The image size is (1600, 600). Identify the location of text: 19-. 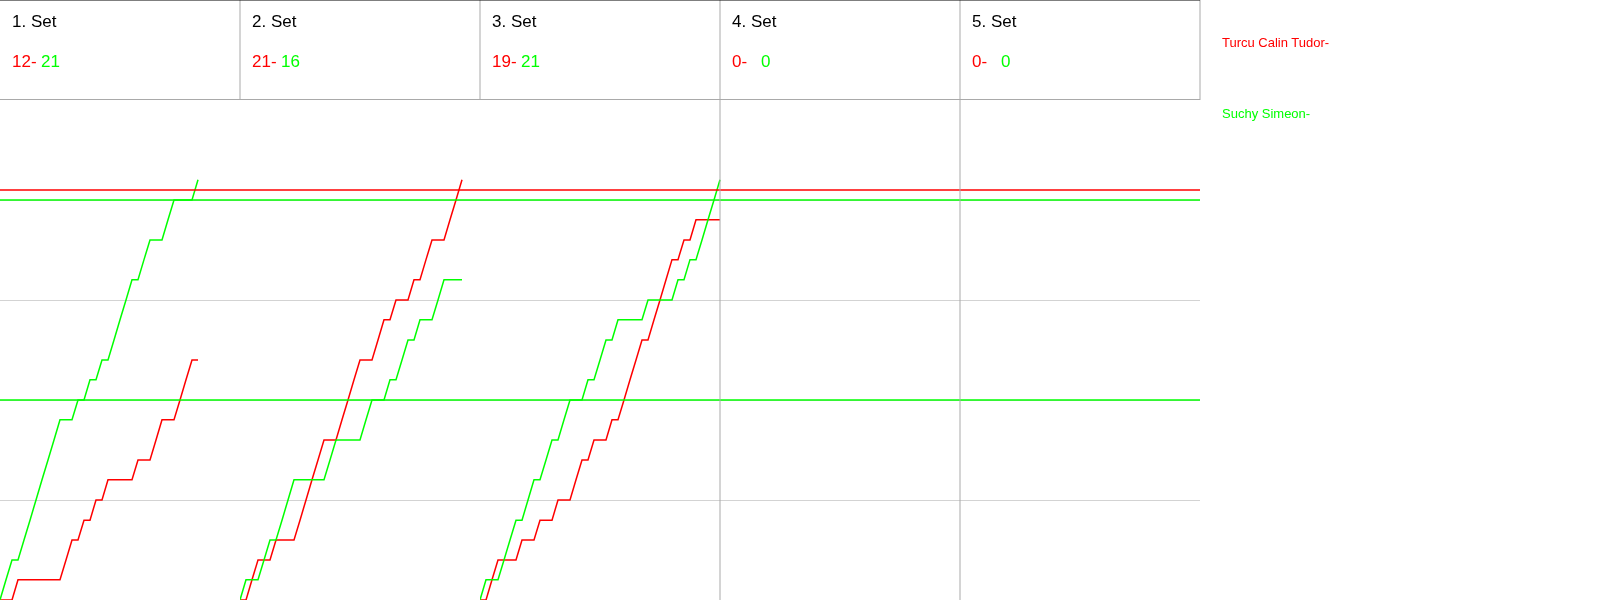
(504, 61).